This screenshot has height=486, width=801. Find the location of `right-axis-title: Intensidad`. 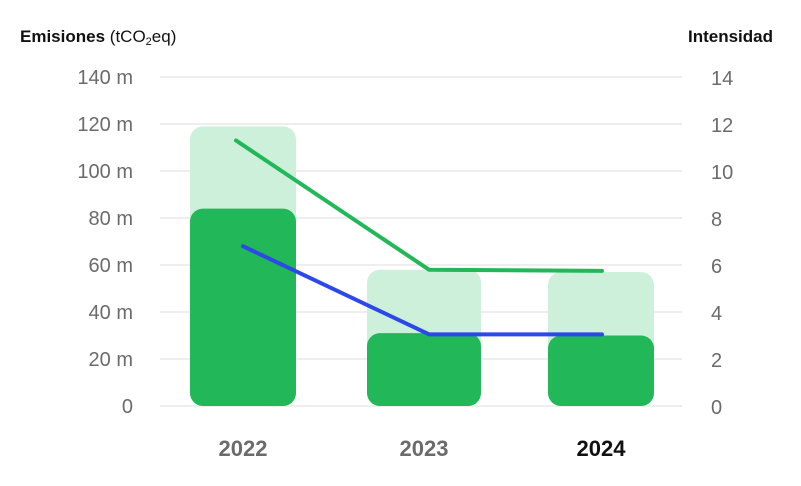

right-axis-title: Intensidad is located at coordinates (730, 36).